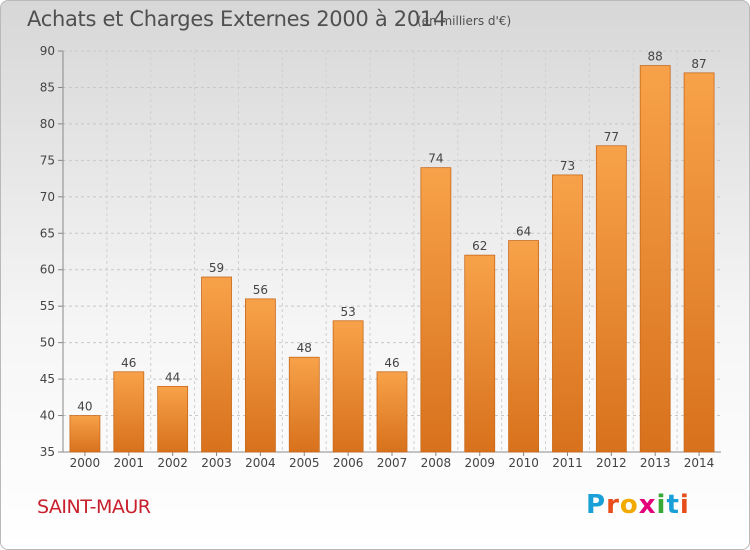 The height and width of the screenshot is (550, 750). Describe the element at coordinates (567, 166) in the screenshot. I see `data-label: 73` at that location.